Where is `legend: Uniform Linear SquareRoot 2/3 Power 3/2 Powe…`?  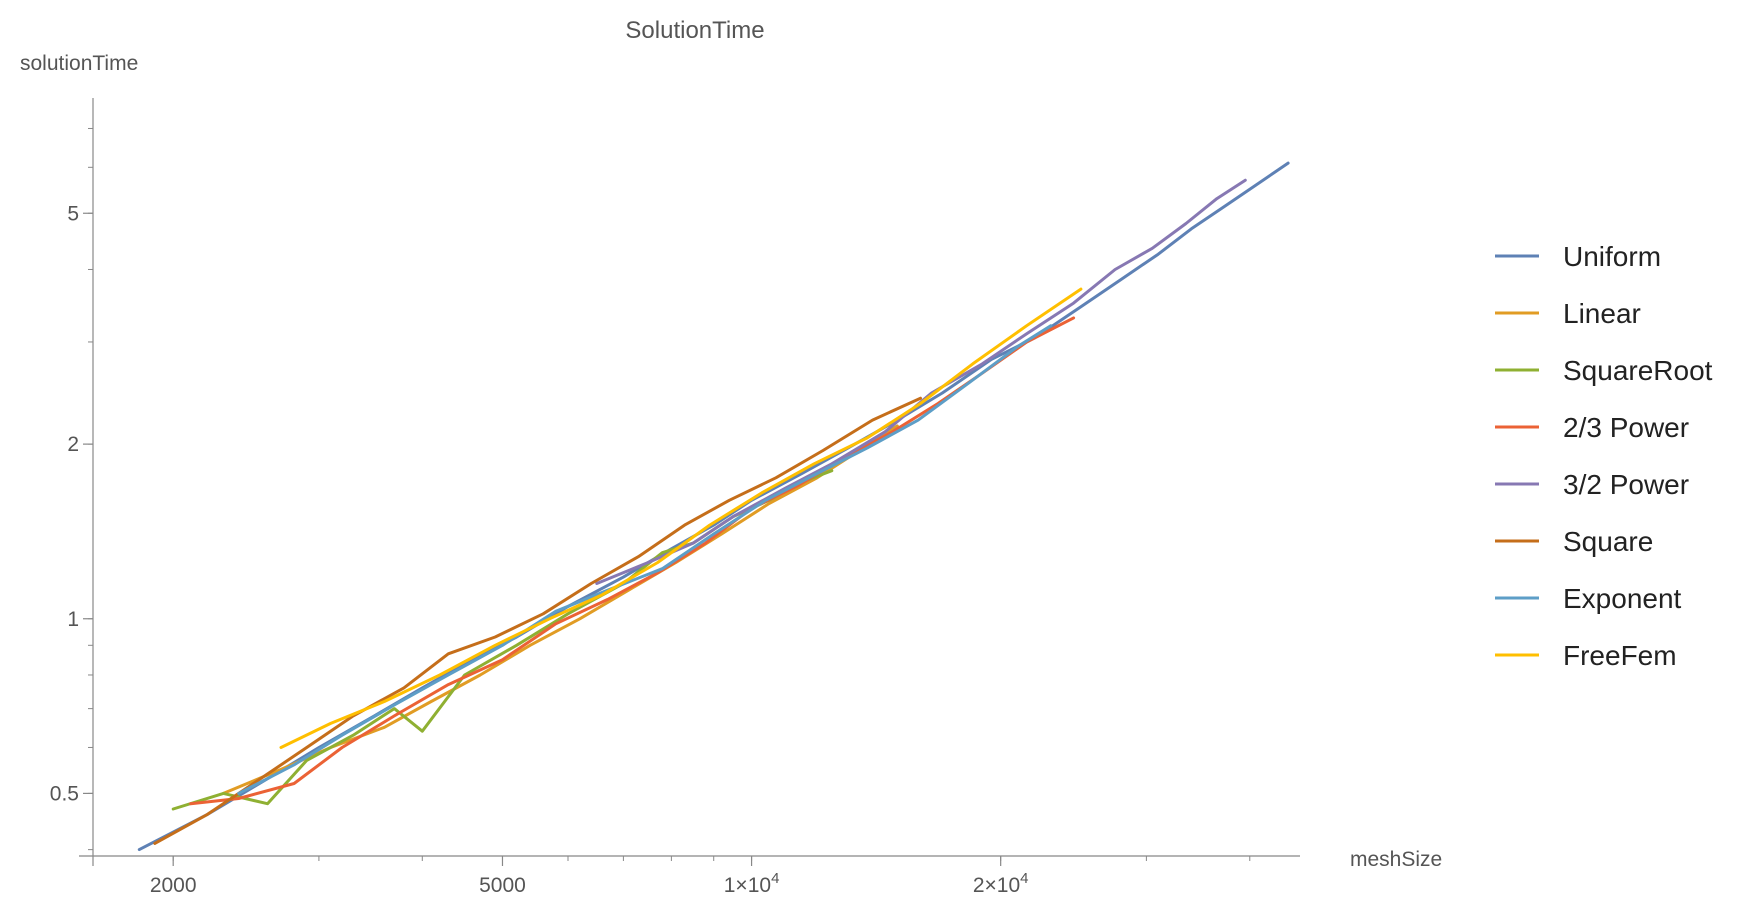 legend: Uniform Linear SquareRoot 2/3 Power 3/2 Powe… is located at coordinates (1604, 456).